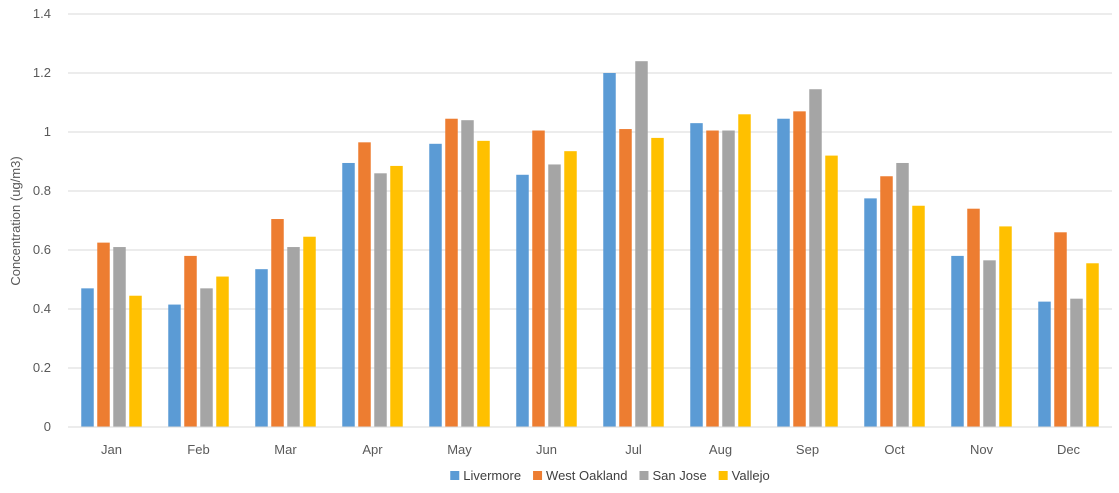 This screenshot has width=1119, height=493. What do you see at coordinates (372, 449) in the screenshot?
I see `x-tick-label: Apr` at bounding box center [372, 449].